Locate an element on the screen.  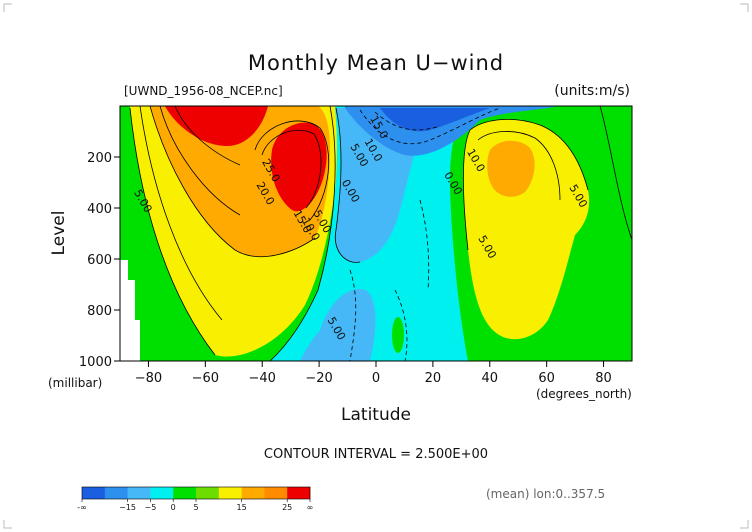
colorbar: -∞ −15 −5 0 5 15 25 ∞ is located at coordinates (195, 499).